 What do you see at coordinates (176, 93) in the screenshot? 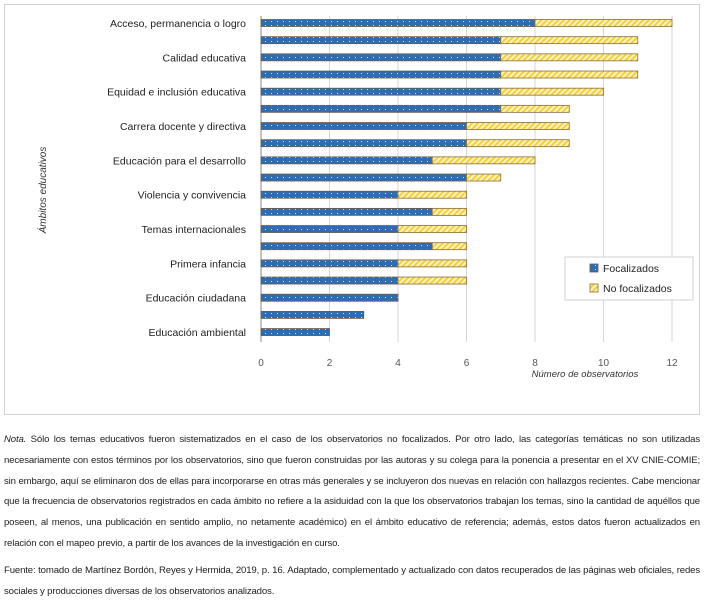
I see `y-tick-label: Equidad e inclusión educativa` at bounding box center [176, 93].